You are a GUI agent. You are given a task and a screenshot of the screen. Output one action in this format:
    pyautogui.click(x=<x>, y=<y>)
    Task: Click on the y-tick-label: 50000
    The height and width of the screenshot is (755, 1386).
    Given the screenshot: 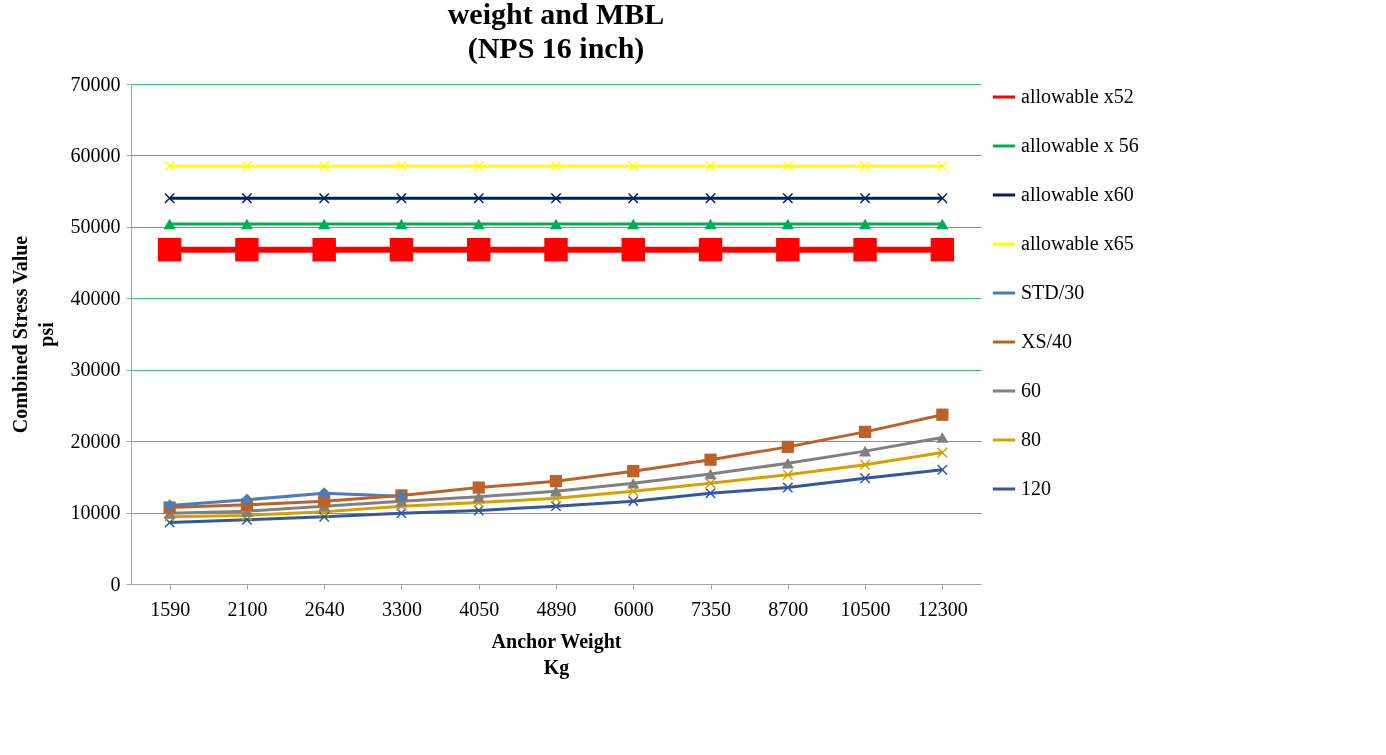 What is the action you would take?
    pyautogui.click(x=95, y=226)
    